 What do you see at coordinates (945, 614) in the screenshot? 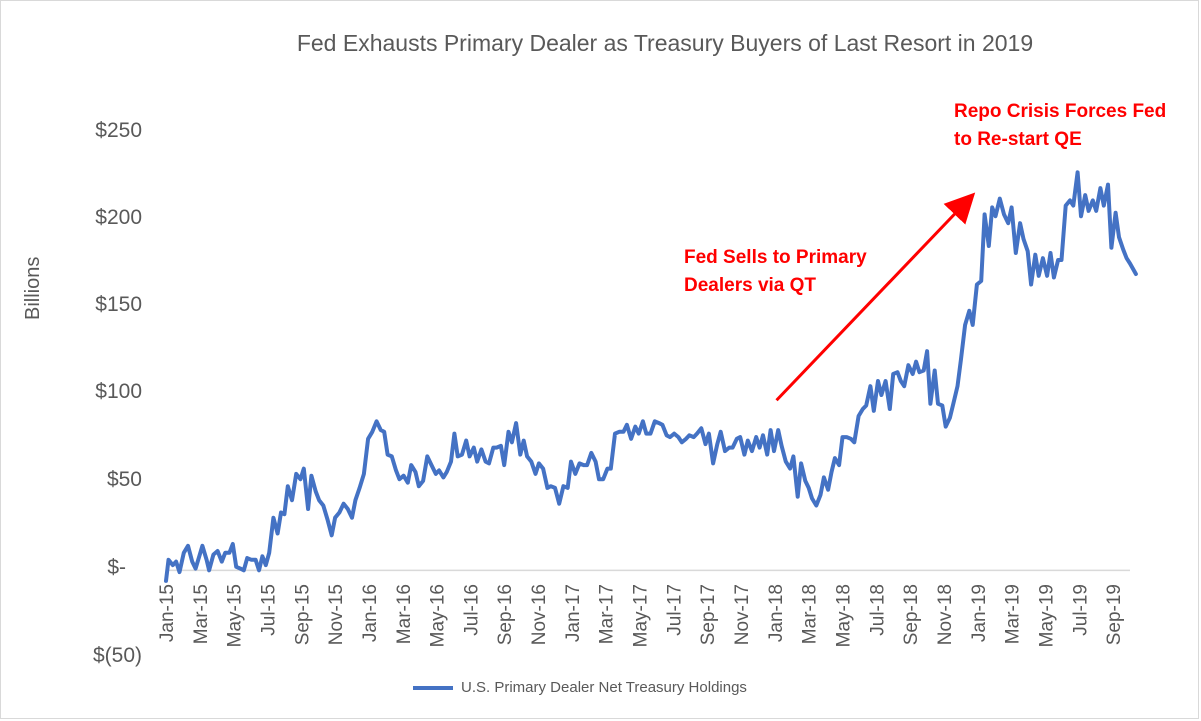
I see `x-tick-label: Nov-18` at bounding box center [945, 614].